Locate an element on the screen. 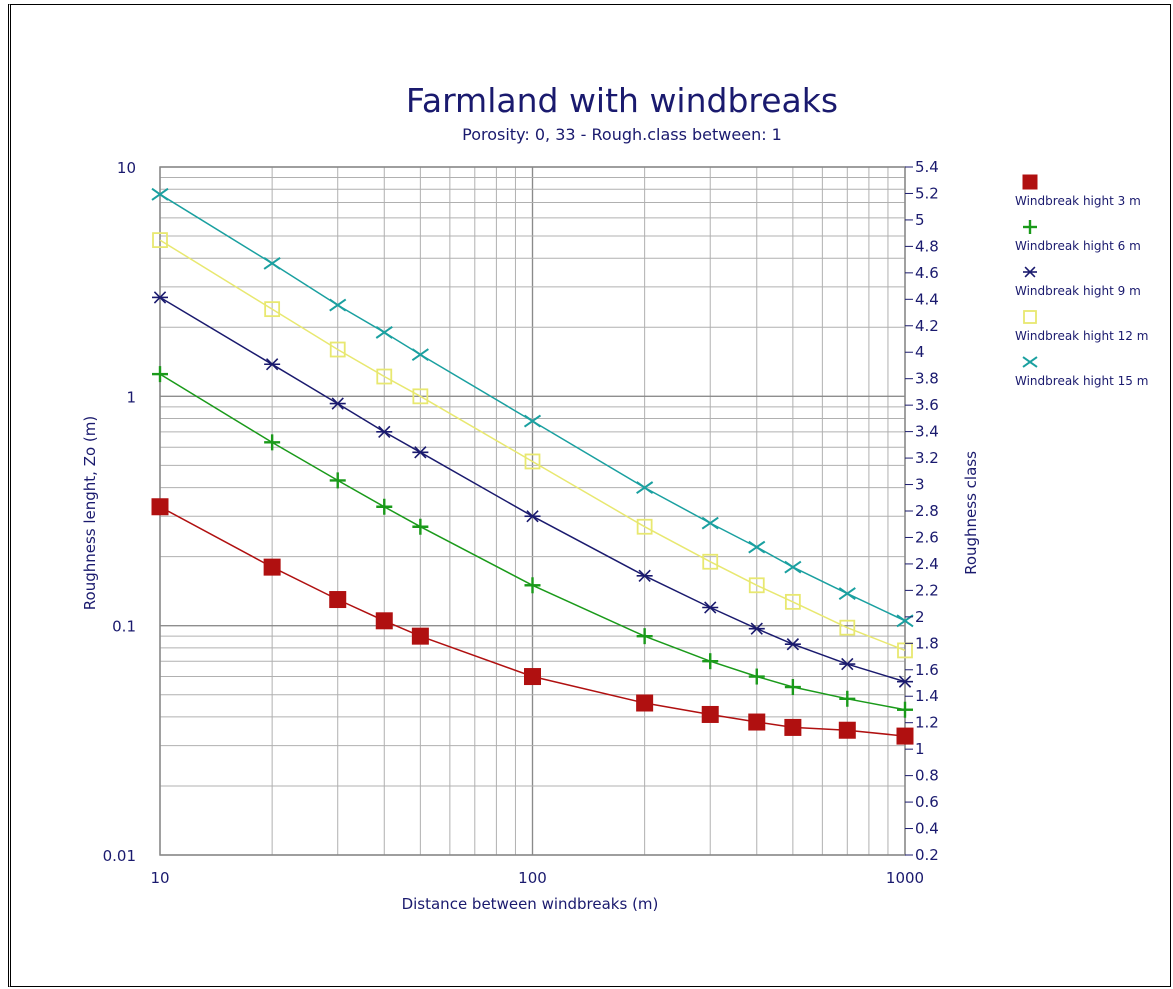 The height and width of the screenshot is (989, 1173). y2-tick-label: 3.6 is located at coordinates (927, 405).